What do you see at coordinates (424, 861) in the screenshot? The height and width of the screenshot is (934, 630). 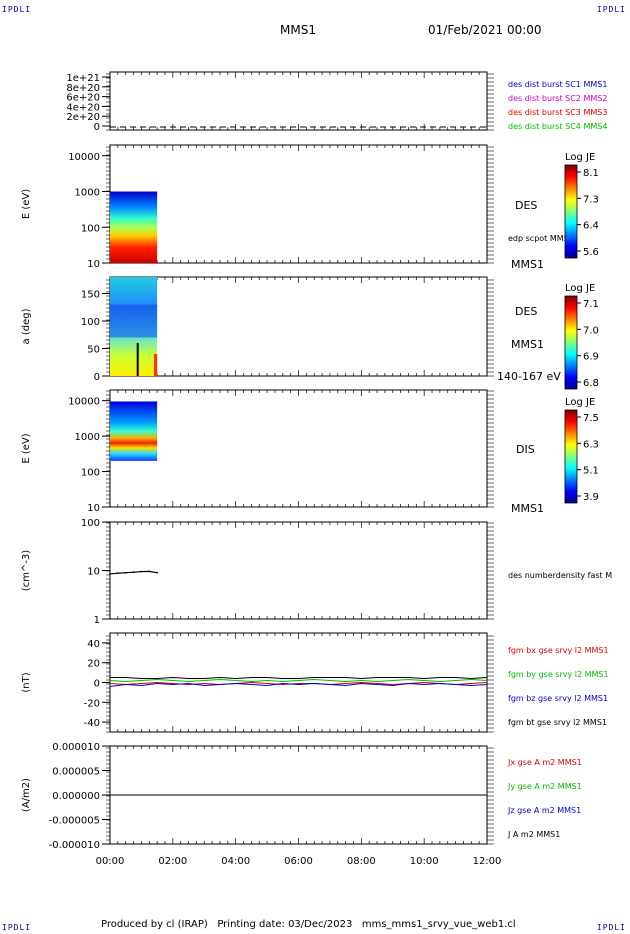 I see `time-tick-label: 10:00` at bounding box center [424, 861].